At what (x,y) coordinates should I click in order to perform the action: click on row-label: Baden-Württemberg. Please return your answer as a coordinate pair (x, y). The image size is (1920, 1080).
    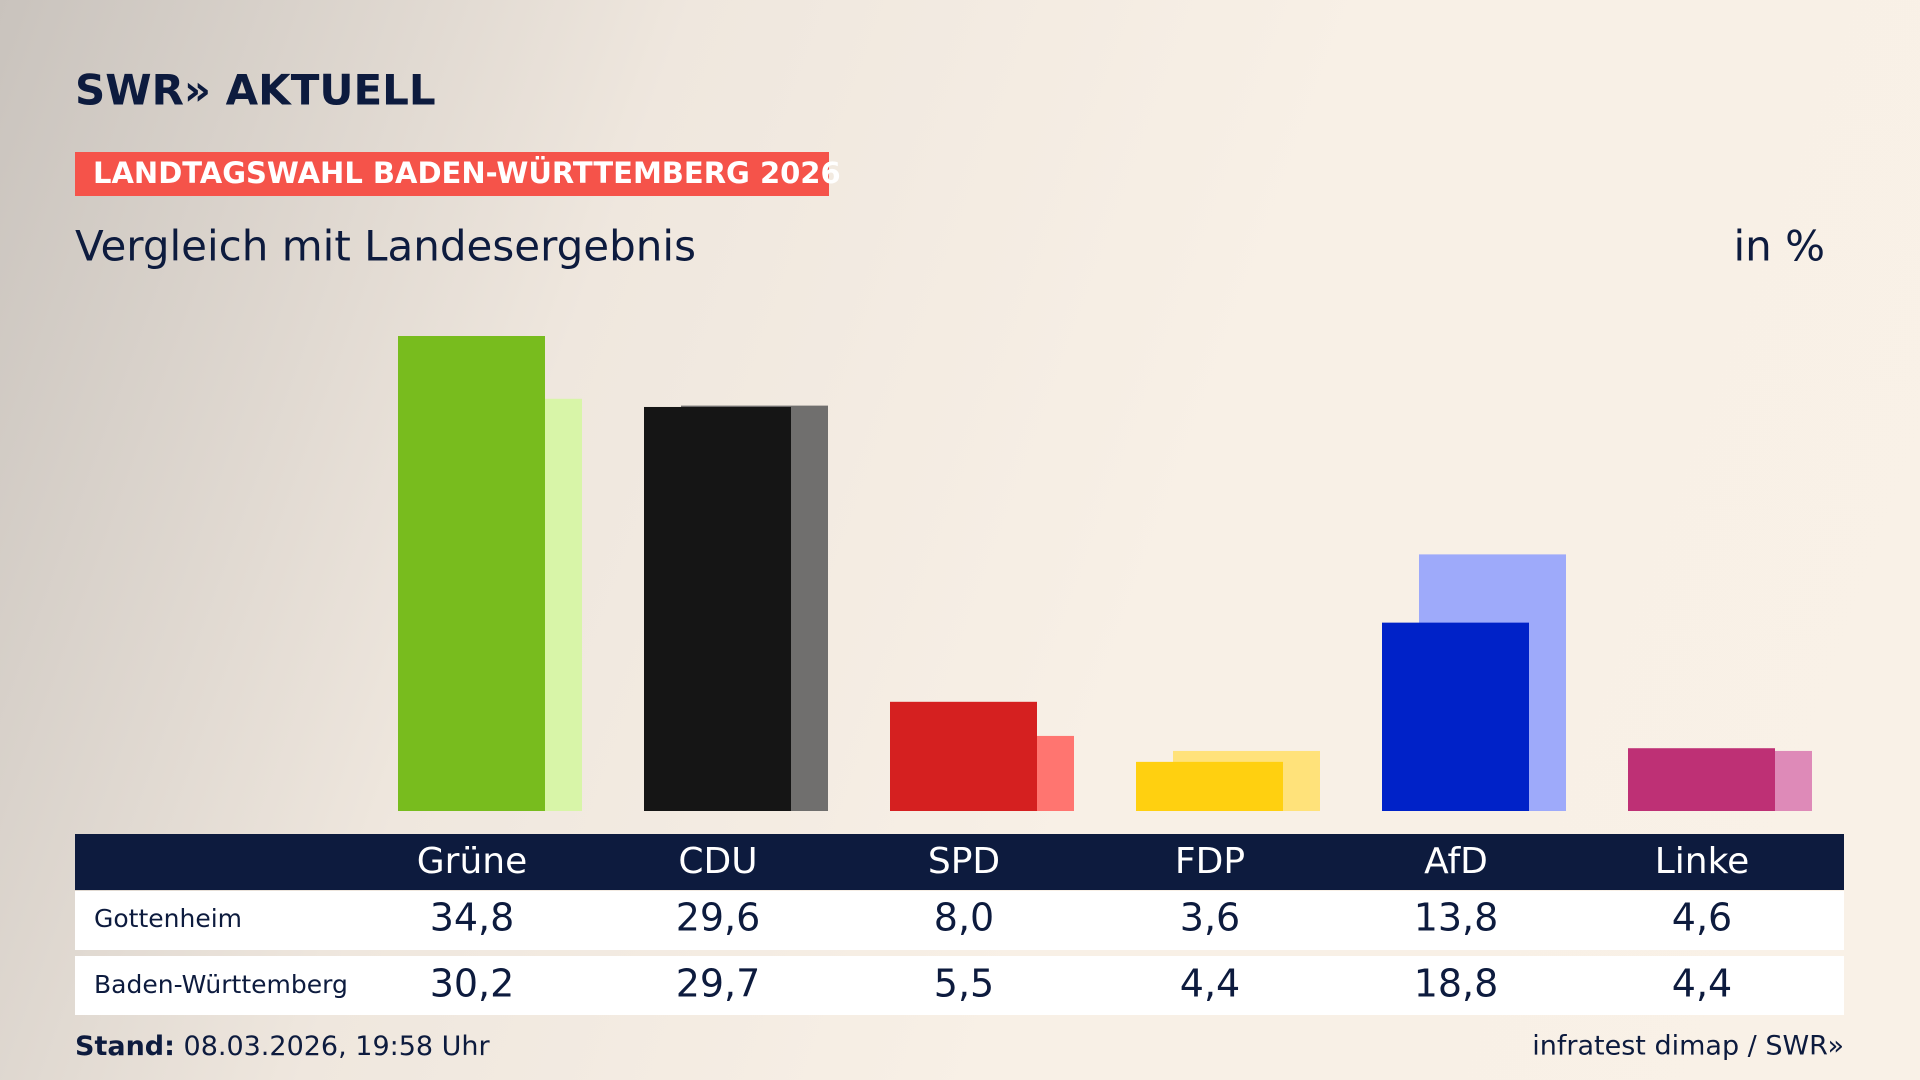
    Looking at the image, I should click on (221, 984).